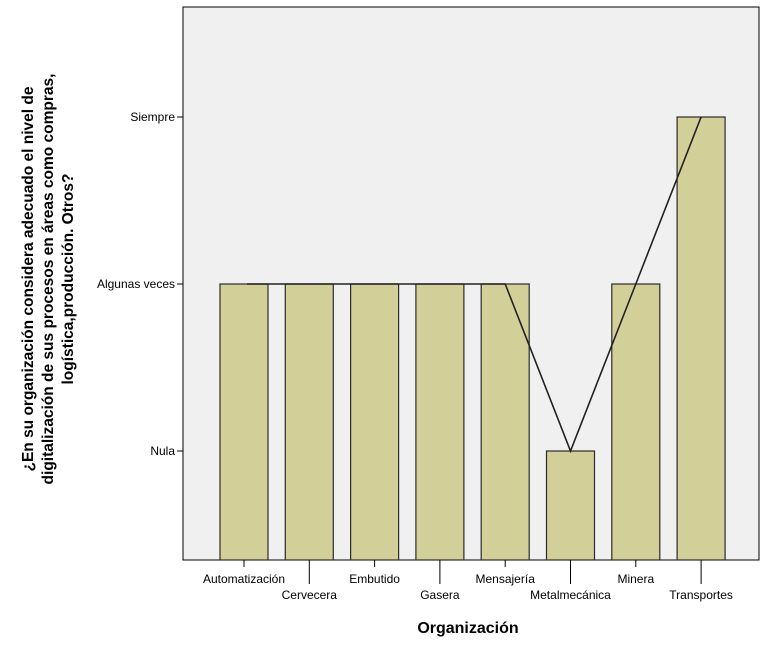  I want to click on x-tick-label: Mensajería, so click(506, 579).